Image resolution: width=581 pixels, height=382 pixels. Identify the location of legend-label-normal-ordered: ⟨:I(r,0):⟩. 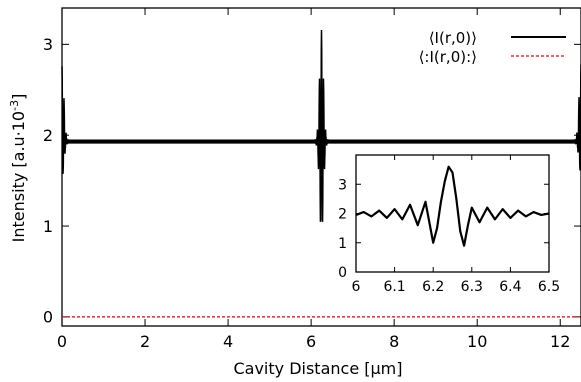
(448, 57).